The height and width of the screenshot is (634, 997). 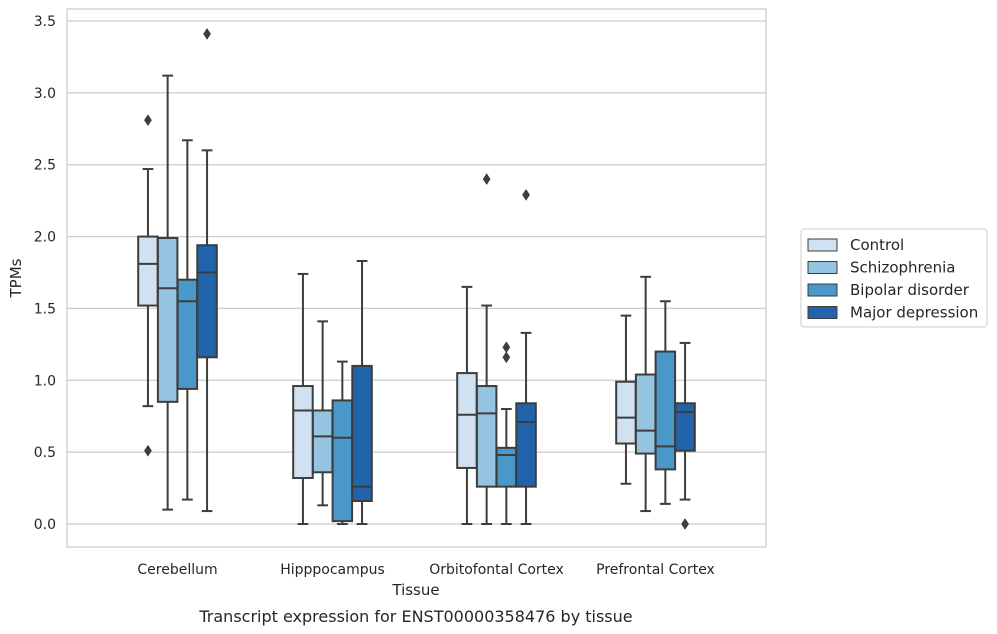 What do you see at coordinates (45, 94) in the screenshot?
I see `y-tick-label: 3.0` at bounding box center [45, 94].